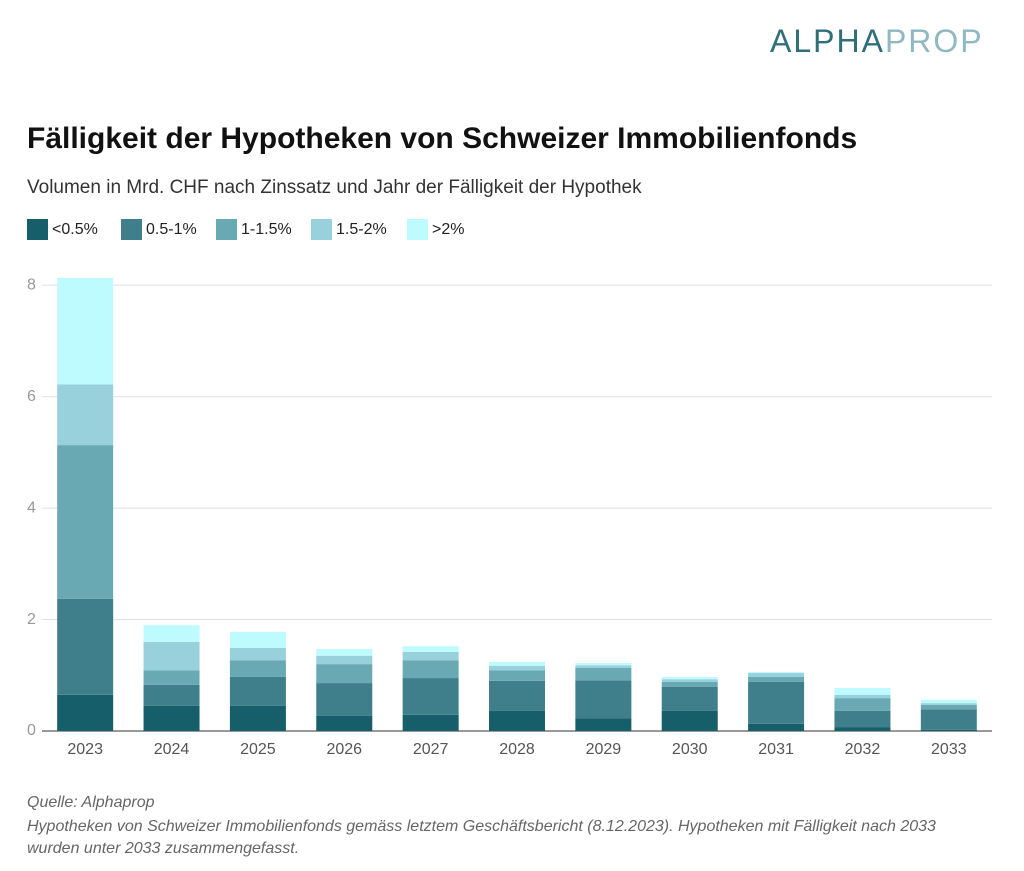 This screenshot has width=1024, height=871. I want to click on y-tick-label: 6, so click(31, 396).